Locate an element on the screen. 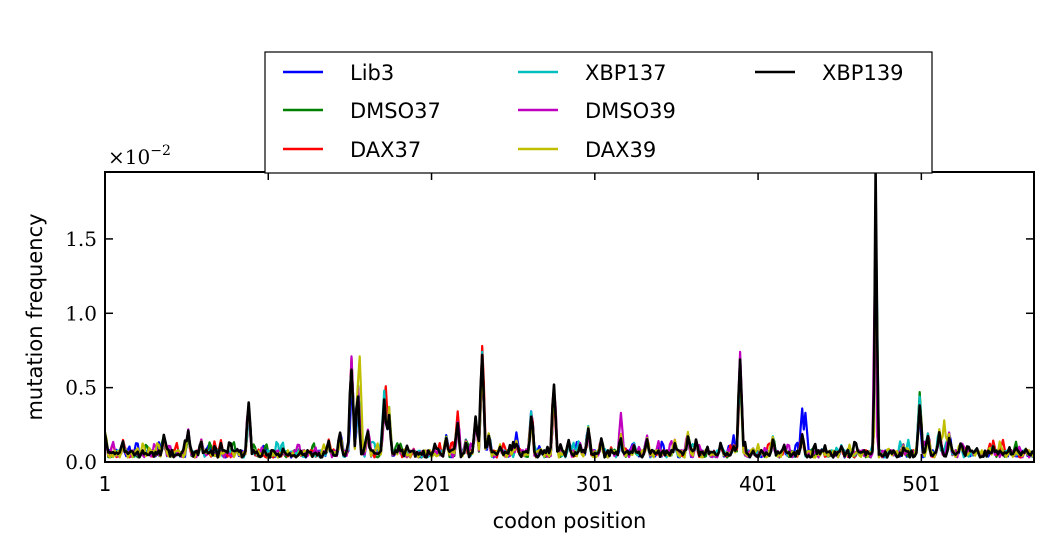  legend-label-dax39: DAX39 is located at coordinates (620, 150).